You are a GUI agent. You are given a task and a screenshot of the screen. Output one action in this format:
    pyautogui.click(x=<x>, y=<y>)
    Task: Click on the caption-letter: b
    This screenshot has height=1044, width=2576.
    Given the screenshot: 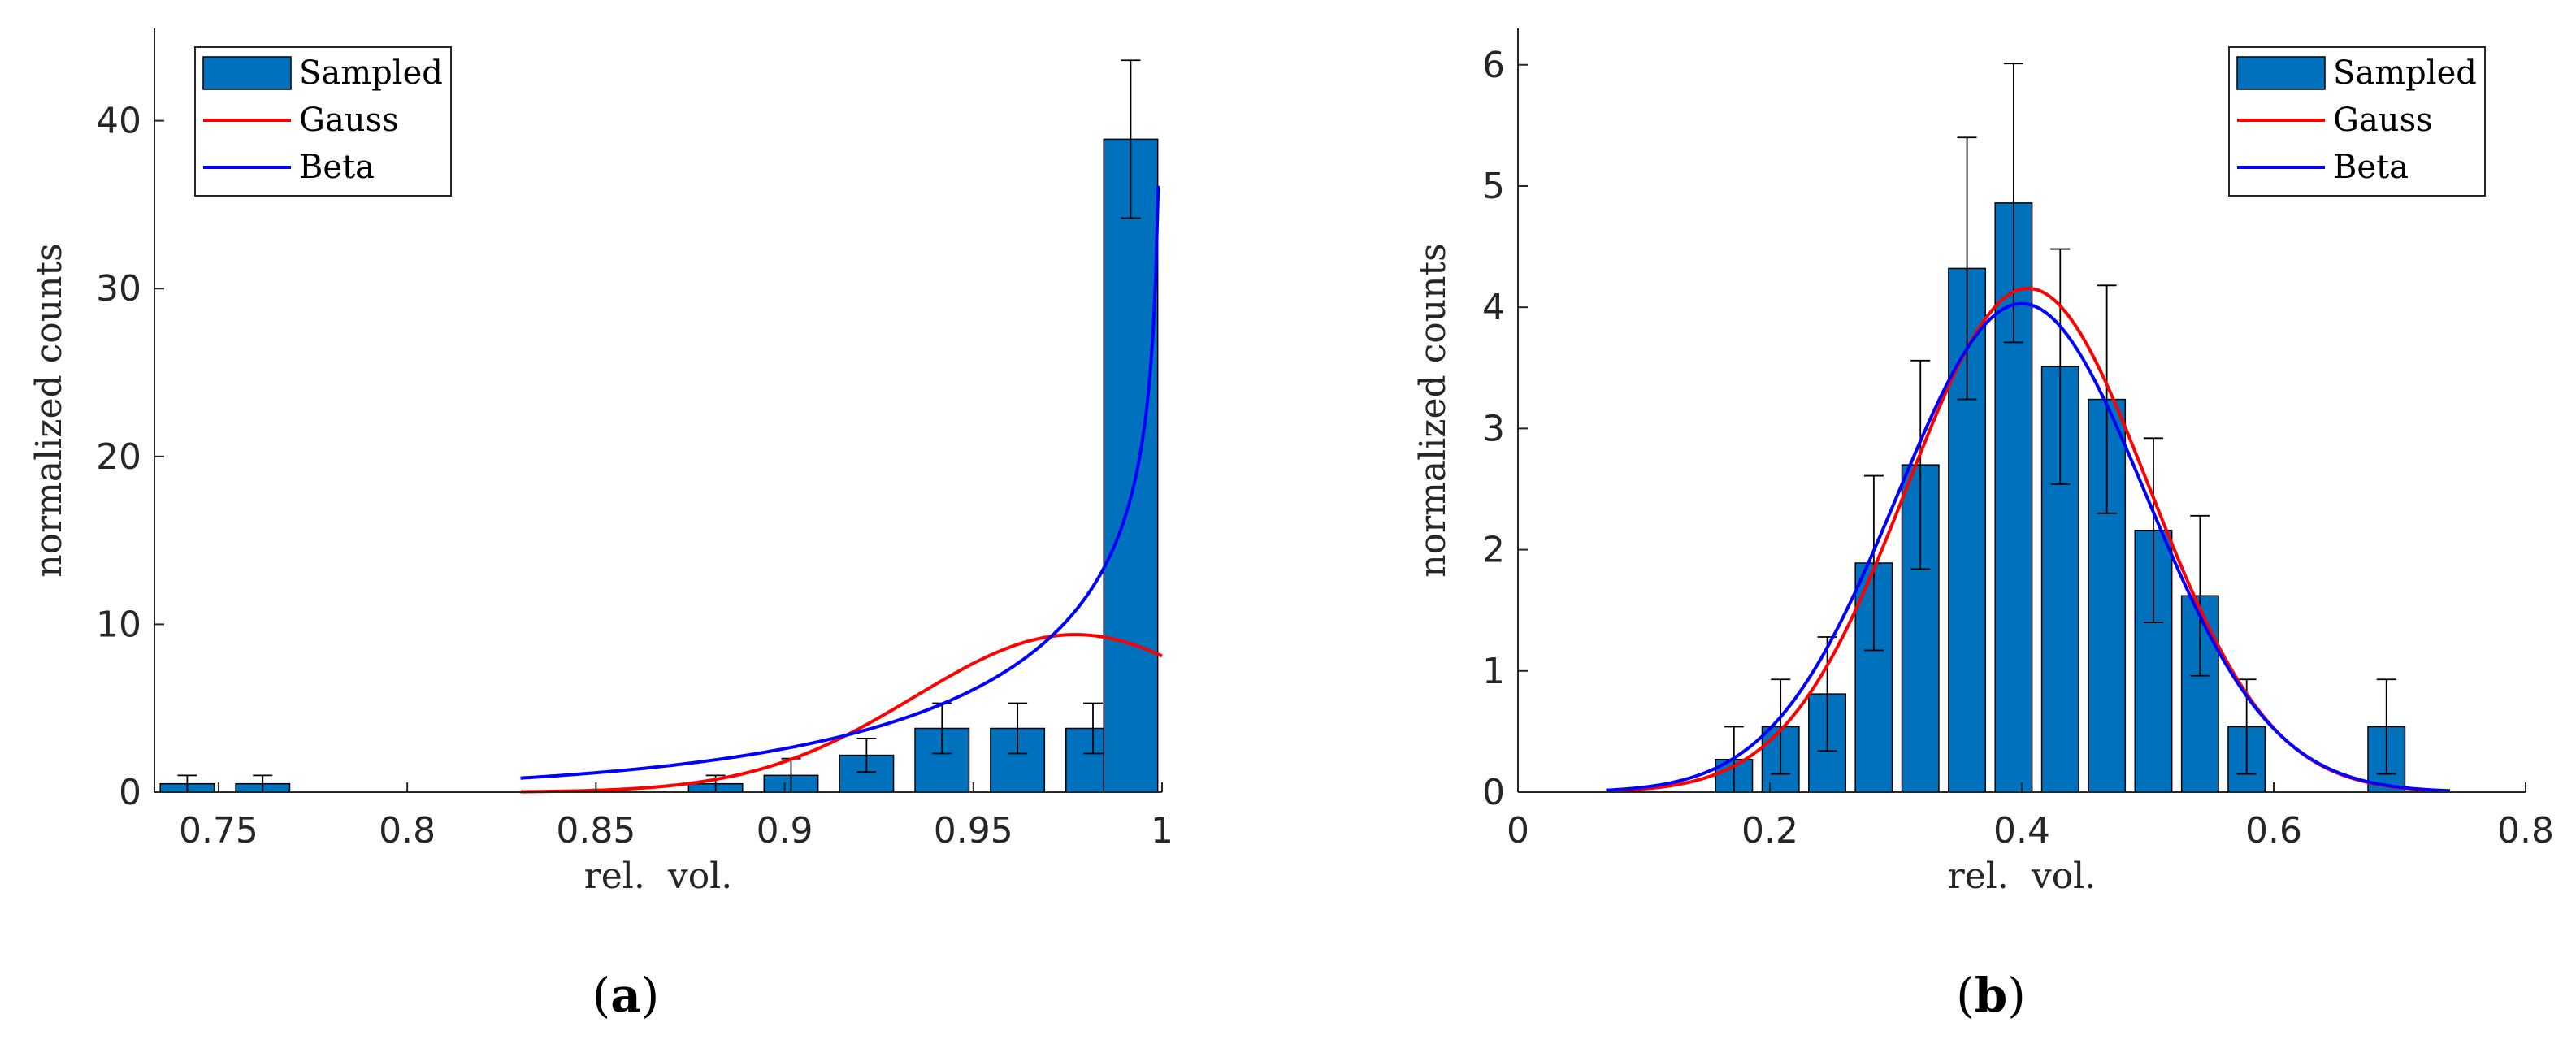 What is the action you would take?
    pyautogui.click(x=1992, y=995)
    